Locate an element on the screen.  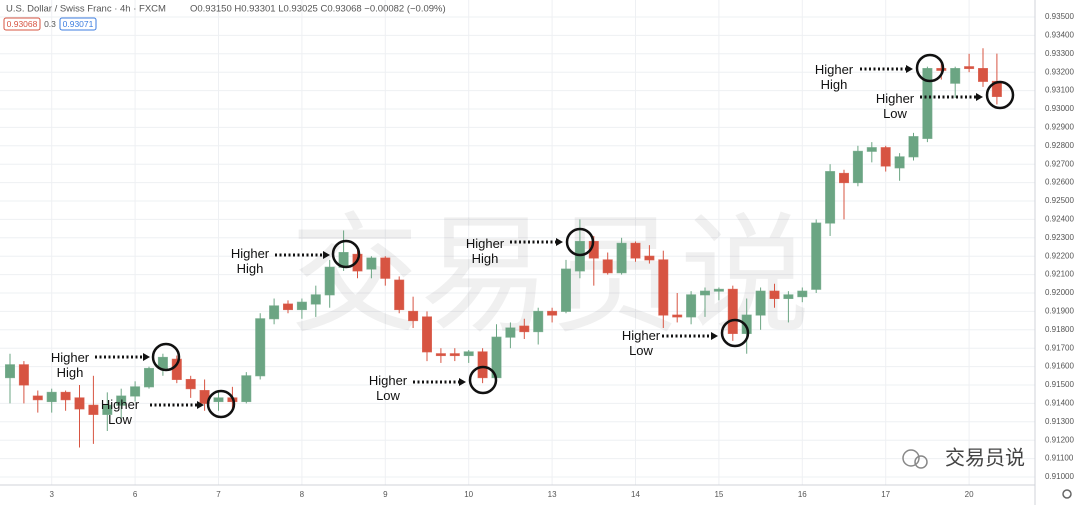
bid: 0.93068 is located at coordinates (22, 24).